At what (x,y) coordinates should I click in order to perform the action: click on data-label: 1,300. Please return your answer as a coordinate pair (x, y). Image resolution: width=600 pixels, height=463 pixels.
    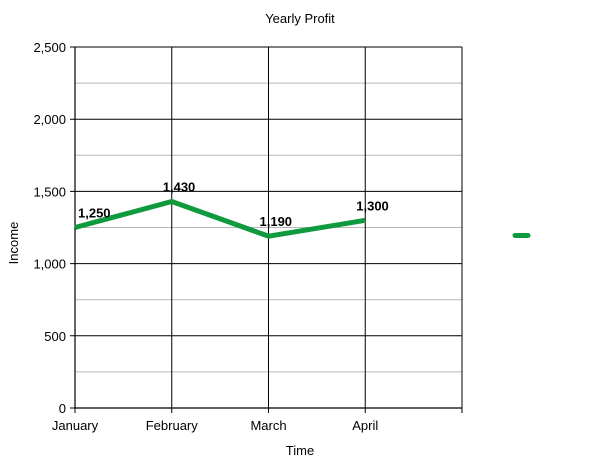
    Looking at the image, I should click on (372, 205).